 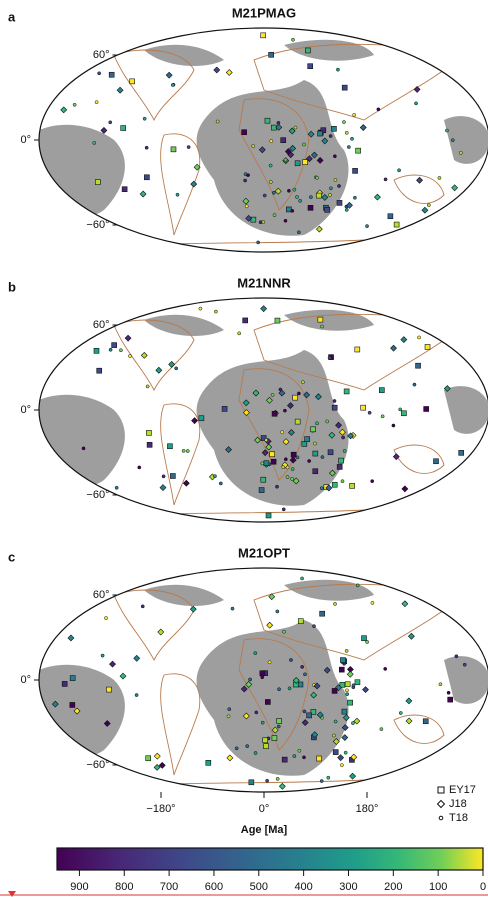 I want to click on colorbar-tick-label: 900, so click(x=79, y=887).